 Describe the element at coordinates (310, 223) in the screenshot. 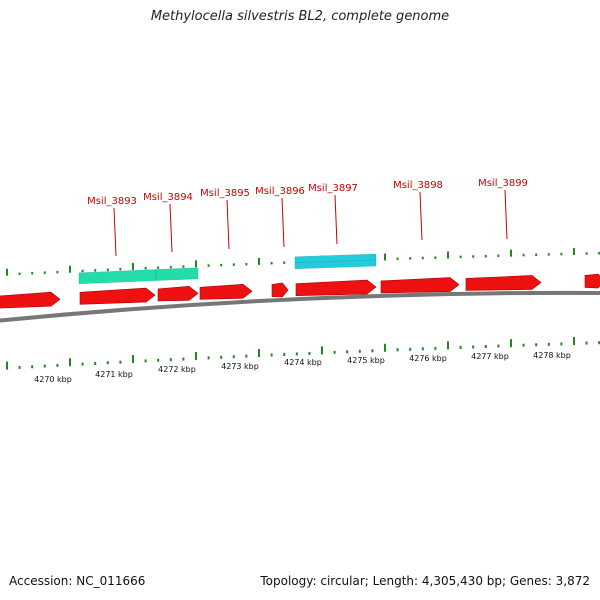

I see `label-leaders` at that location.